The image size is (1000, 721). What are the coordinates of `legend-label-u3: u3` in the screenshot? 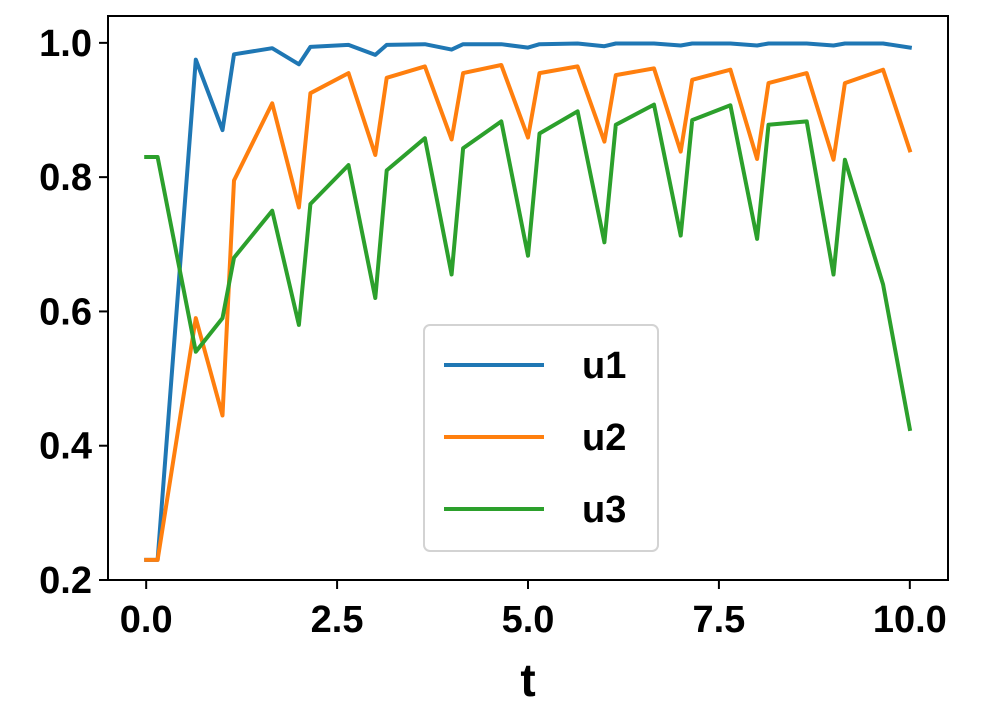 It's located at (604, 510).